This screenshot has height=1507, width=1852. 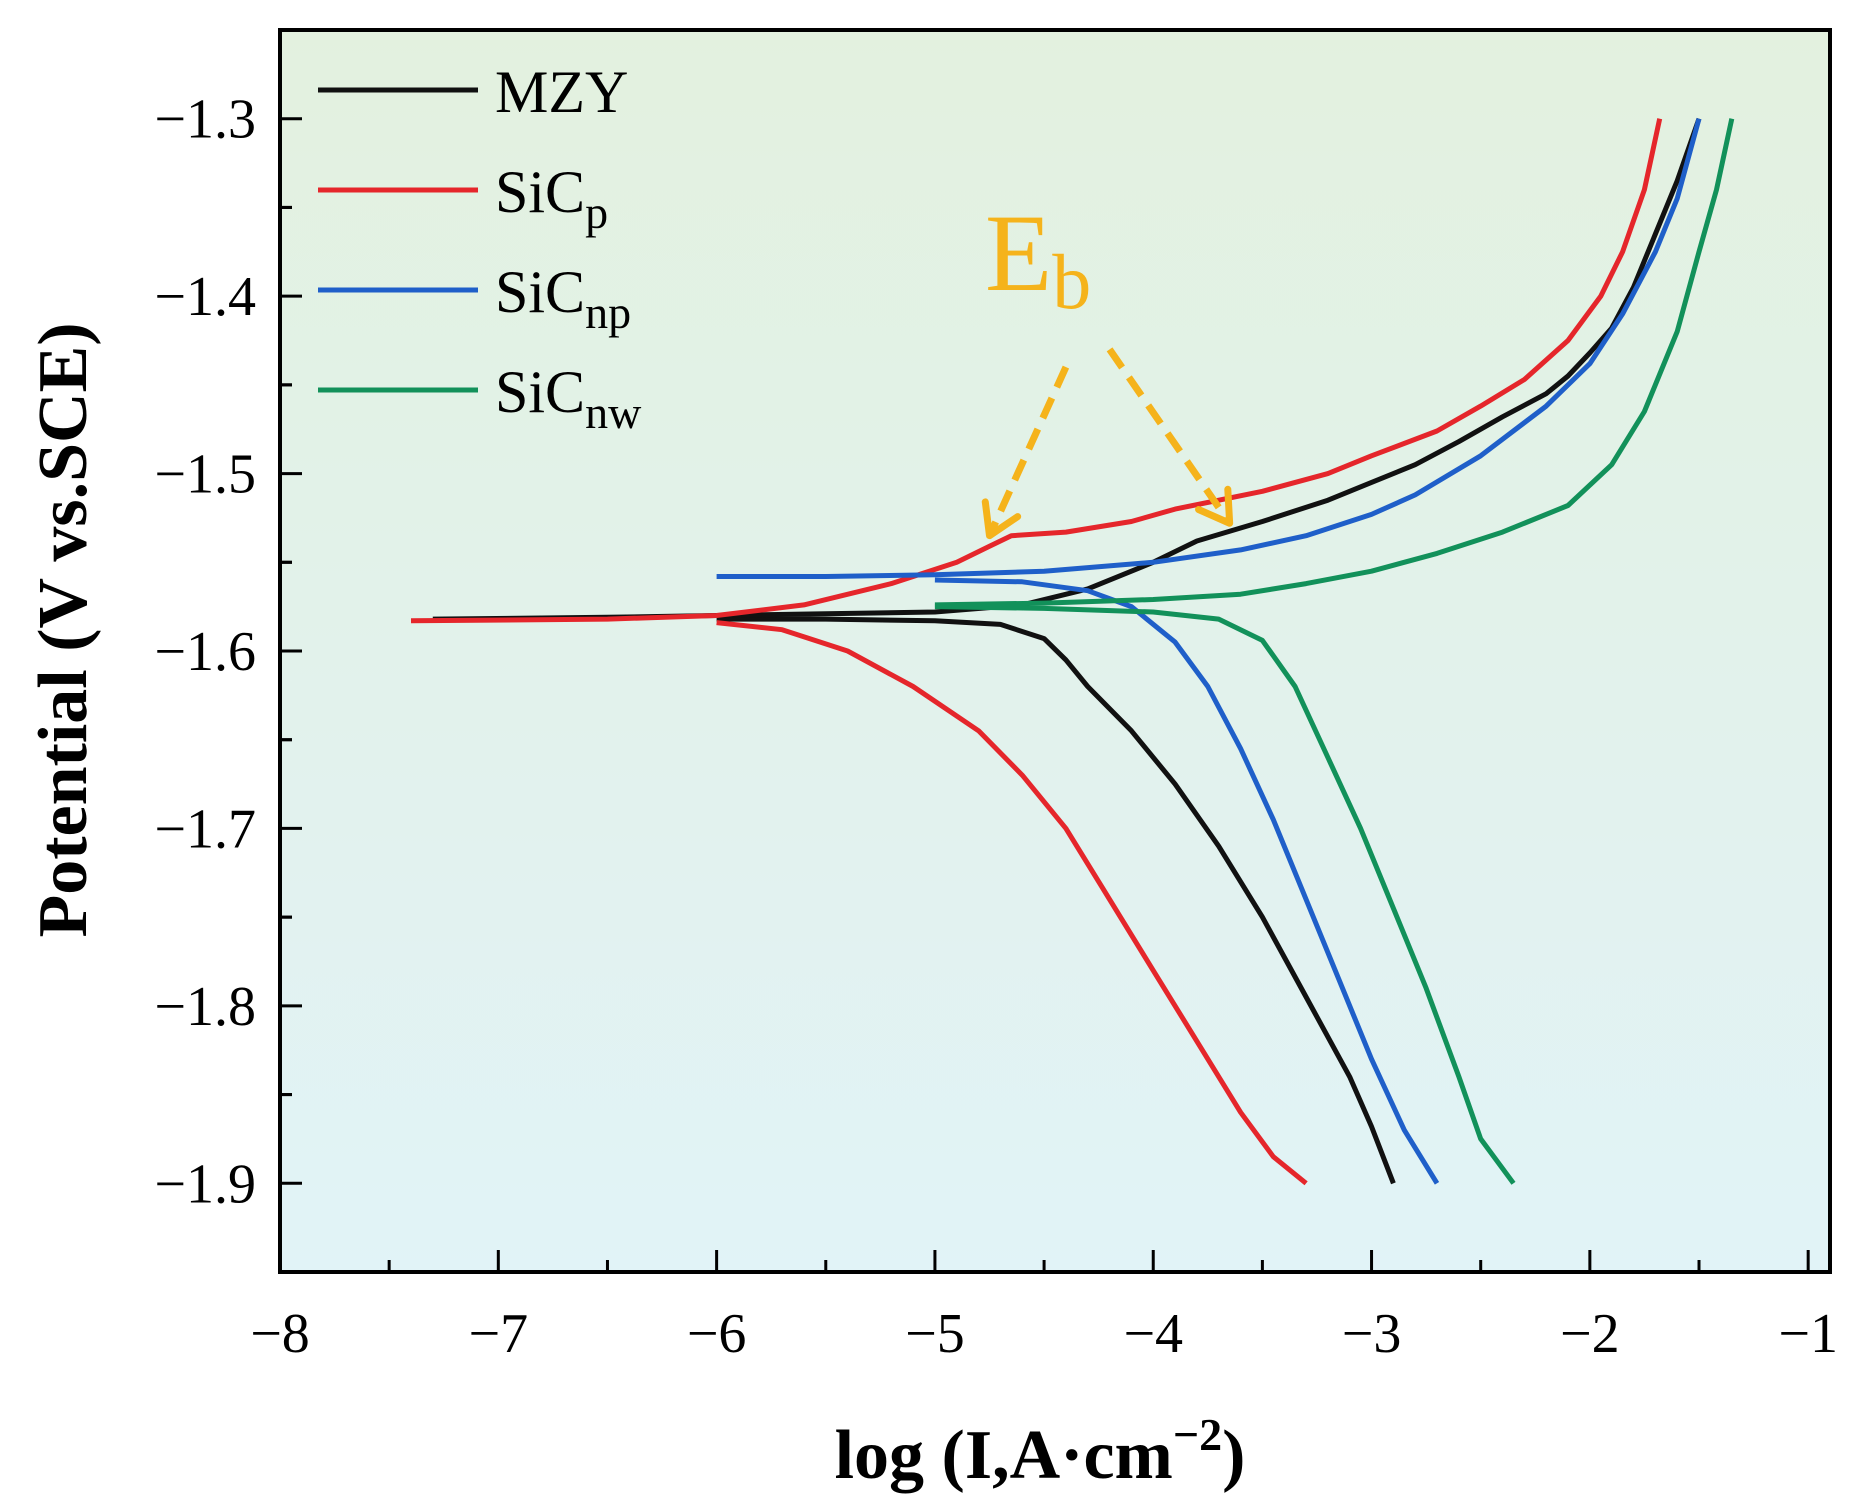 I want to click on legend-label-SiCnp: SiCnp, so click(x=563, y=298).